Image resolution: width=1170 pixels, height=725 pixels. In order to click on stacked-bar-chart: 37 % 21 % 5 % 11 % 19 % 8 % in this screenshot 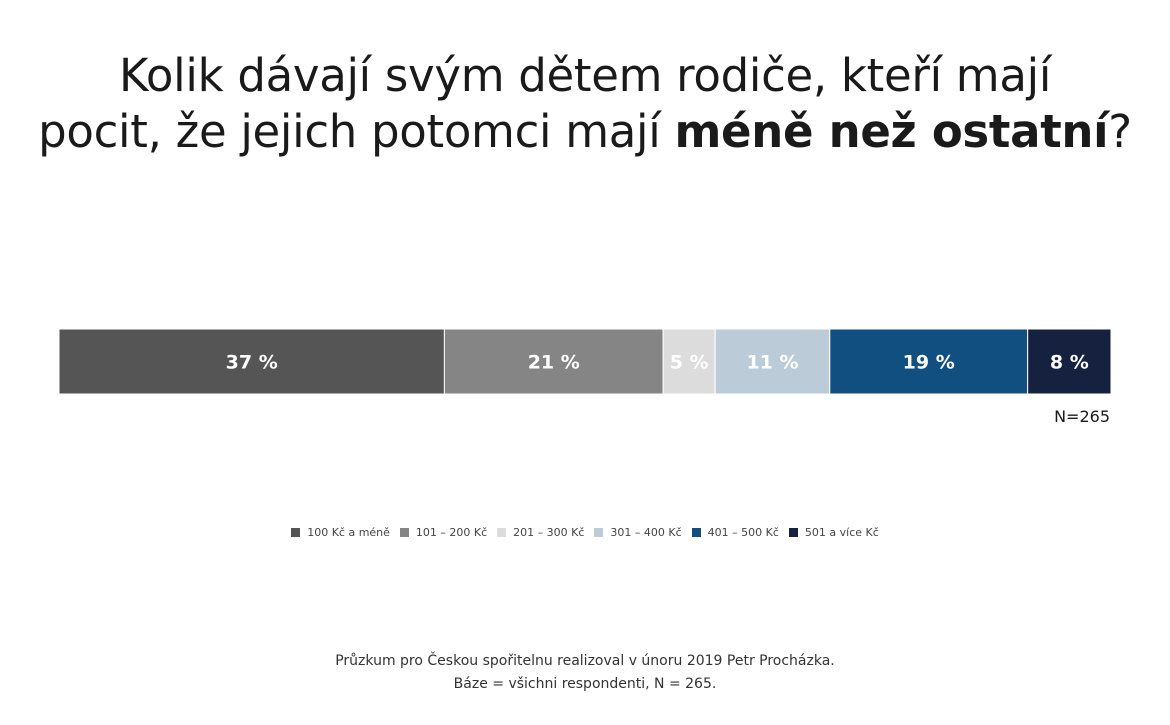, I will do `click(585, 361)`.